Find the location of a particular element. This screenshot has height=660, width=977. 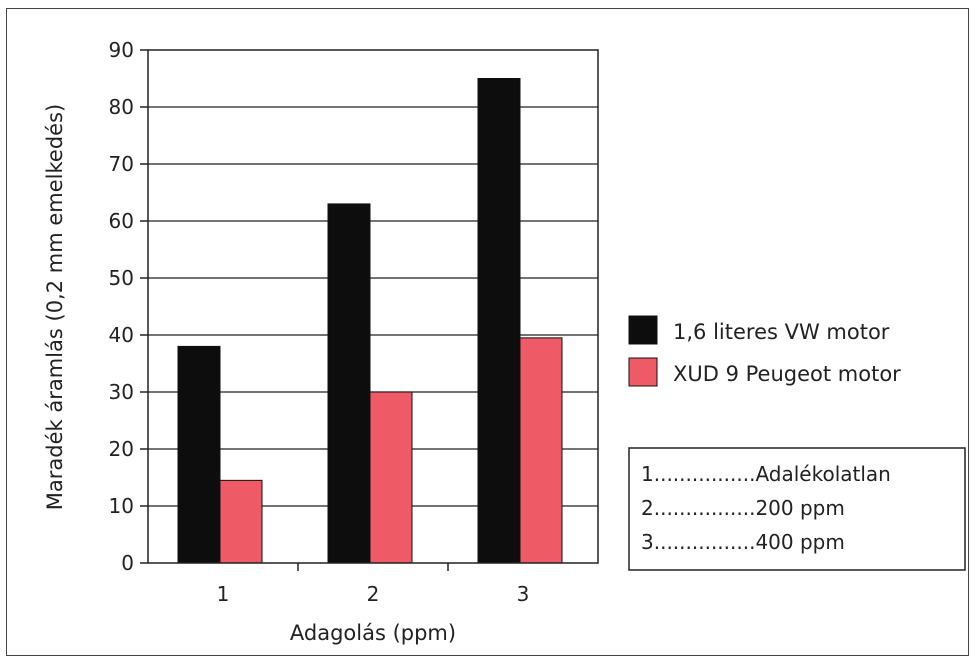

note-line-3: 3................400 ppm is located at coordinates (743, 542).